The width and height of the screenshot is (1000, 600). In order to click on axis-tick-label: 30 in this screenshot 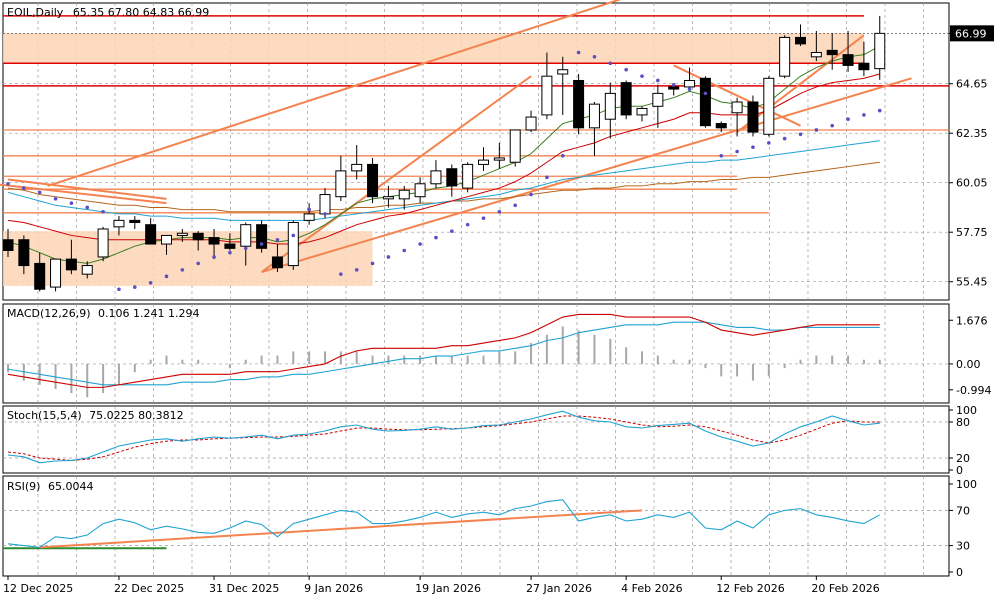, I will do `click(963, 546)`.